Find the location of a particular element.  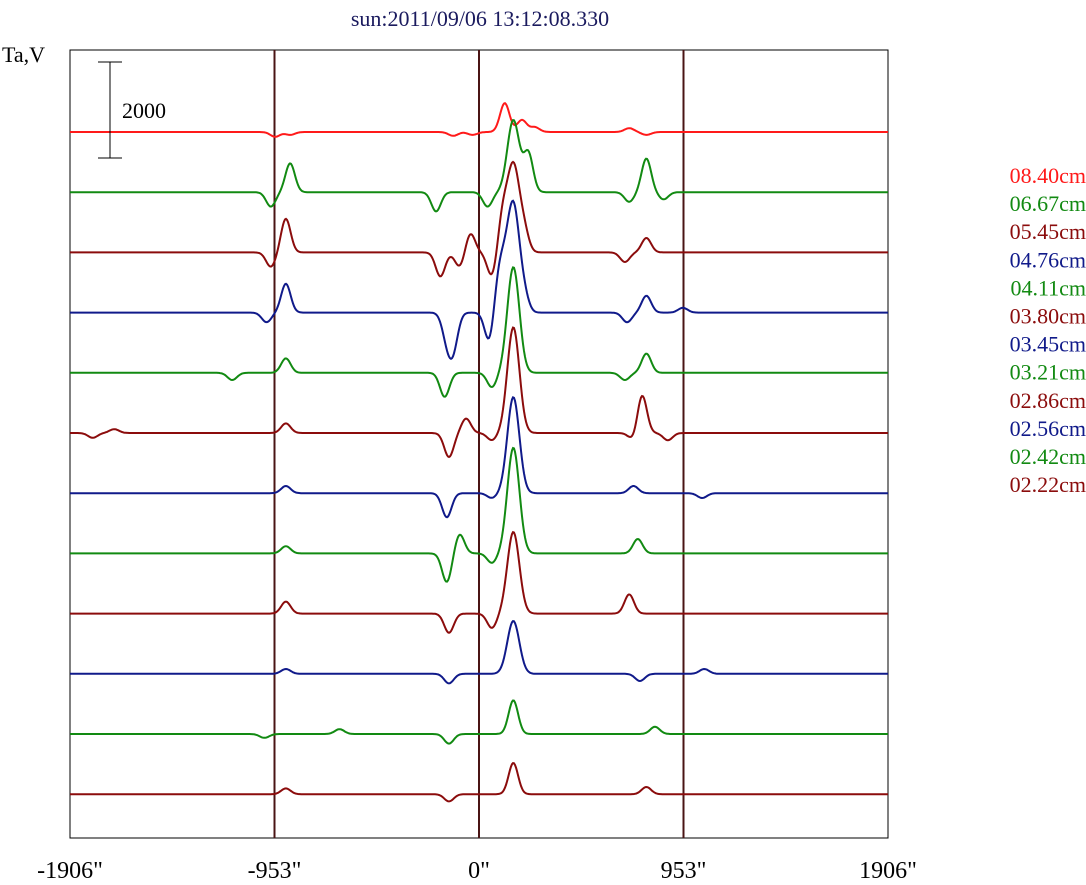

series-trace-04.76cm is located at coordinates (479, 279).